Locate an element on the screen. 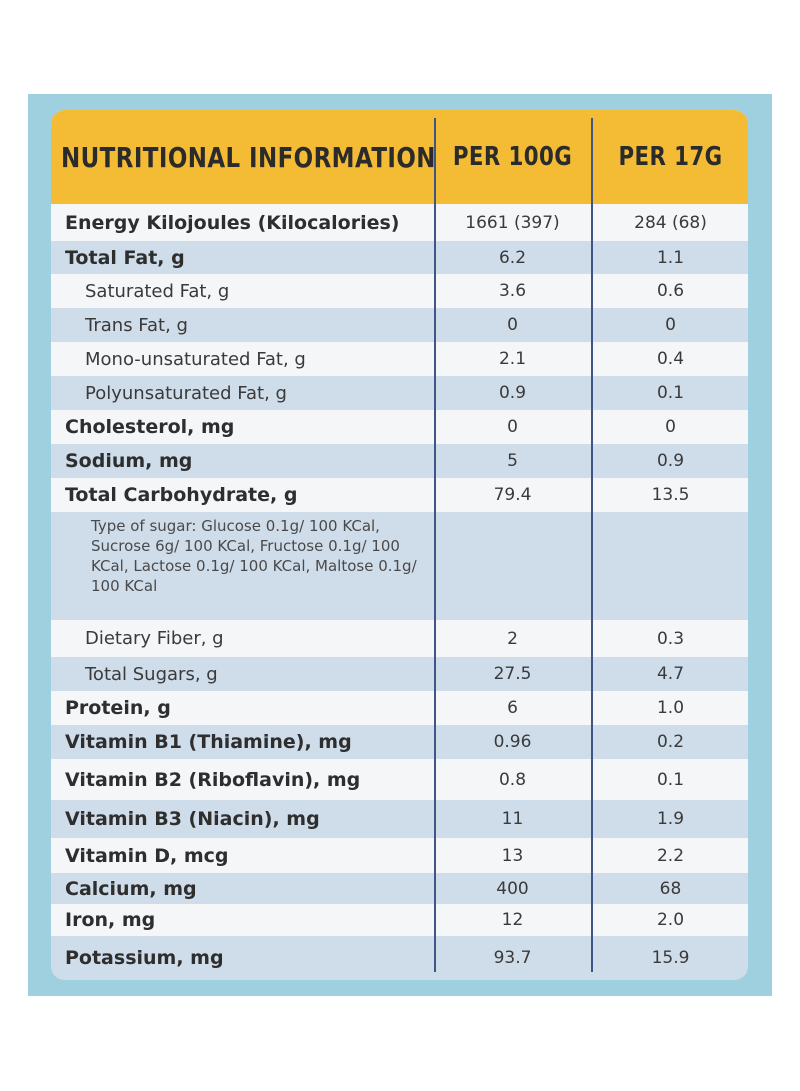 Image resolution: width=800 pixels, height=1091 pixels. value-per-100g: 2 is located at coordinates (512, 638).